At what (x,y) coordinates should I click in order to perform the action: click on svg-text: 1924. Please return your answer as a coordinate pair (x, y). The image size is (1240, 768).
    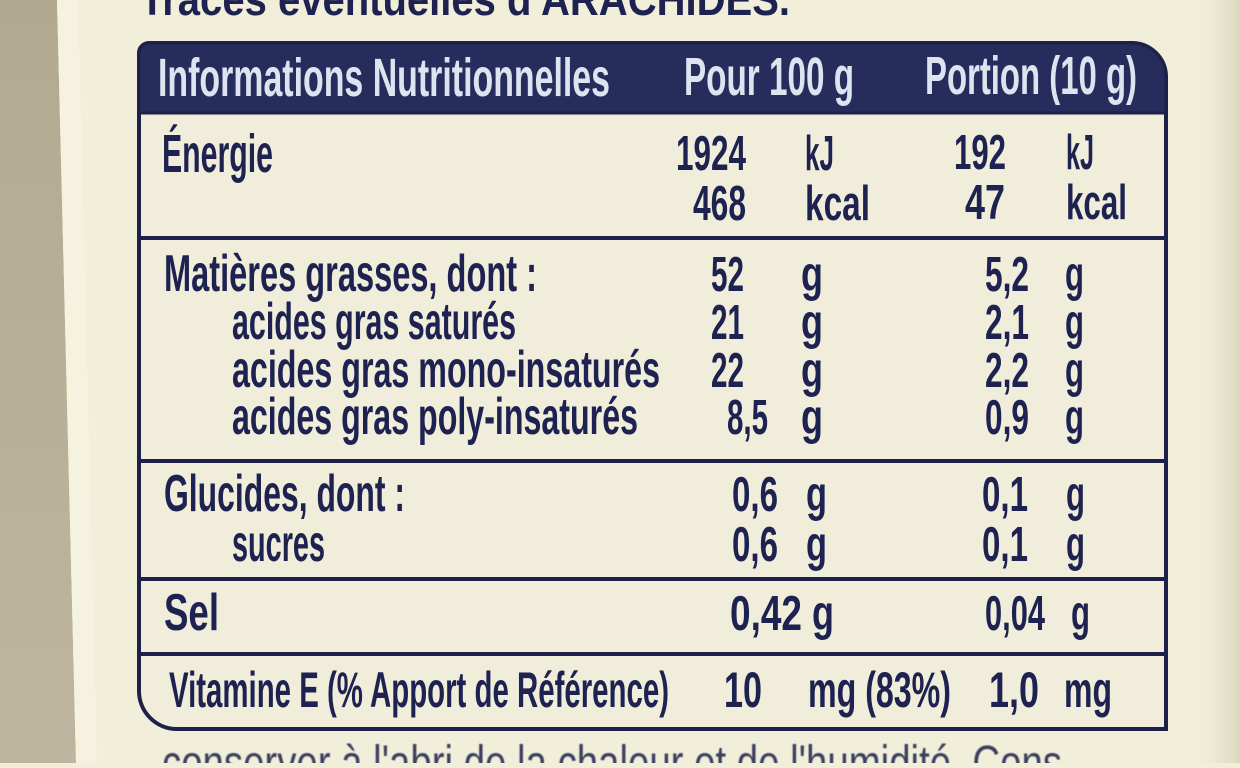
    Looking at the image, I should click on (711, 154).